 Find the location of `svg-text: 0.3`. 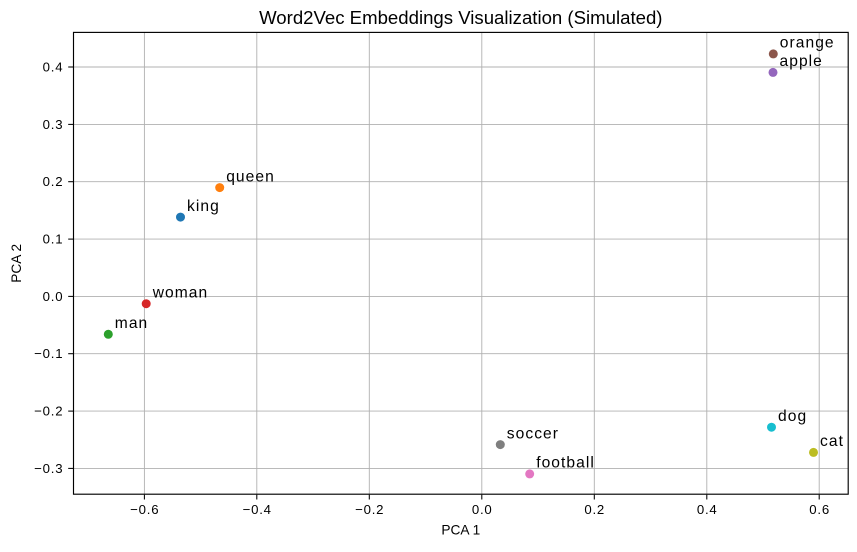

svg-text: 0.3 is located at coordinates (53, 124).